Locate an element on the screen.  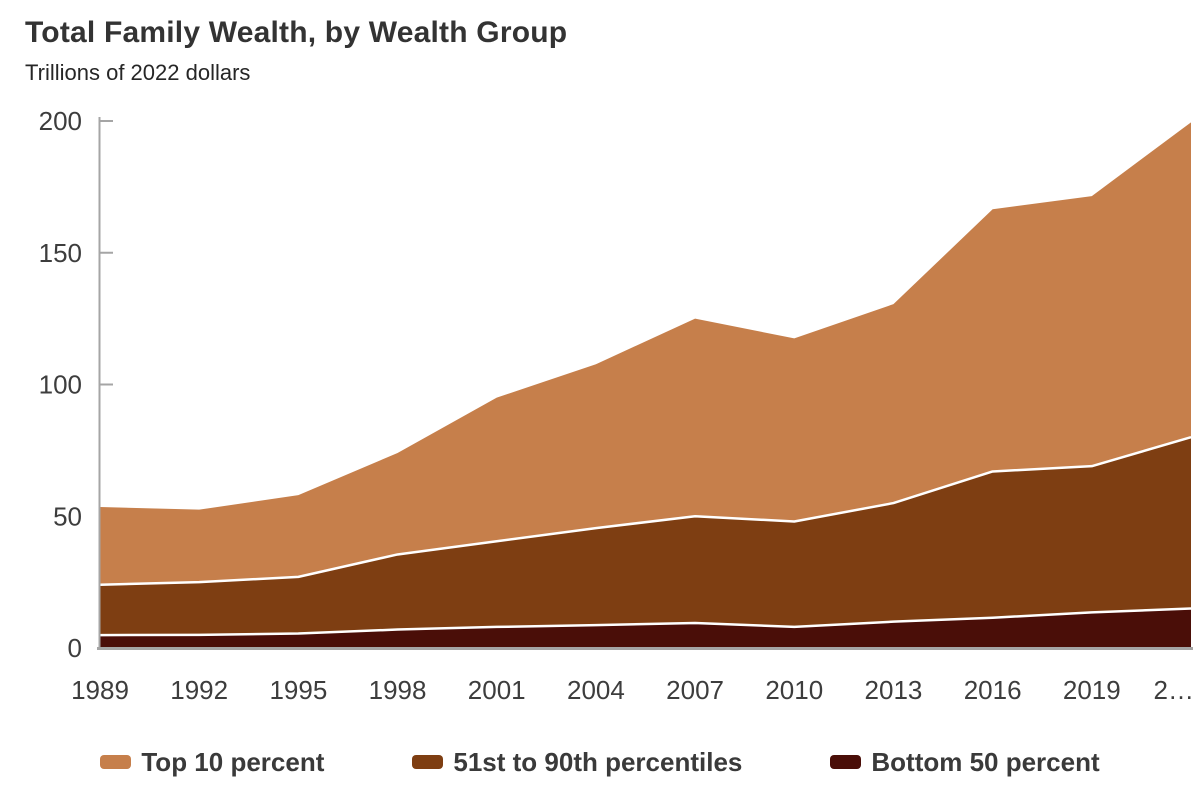
legend-swatch-top-10-percent is located at coordinates (116, 762).